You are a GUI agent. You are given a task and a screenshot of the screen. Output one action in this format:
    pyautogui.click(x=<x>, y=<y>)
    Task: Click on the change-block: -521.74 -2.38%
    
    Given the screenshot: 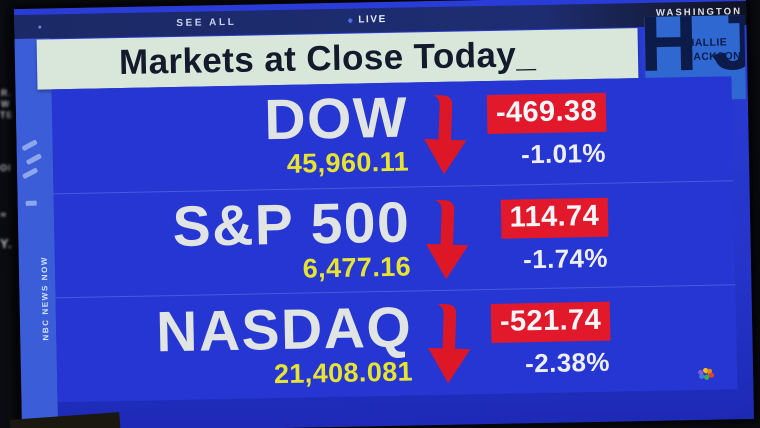 What is the action you would take?
    pyautogui.click(x=548, y=340)
    